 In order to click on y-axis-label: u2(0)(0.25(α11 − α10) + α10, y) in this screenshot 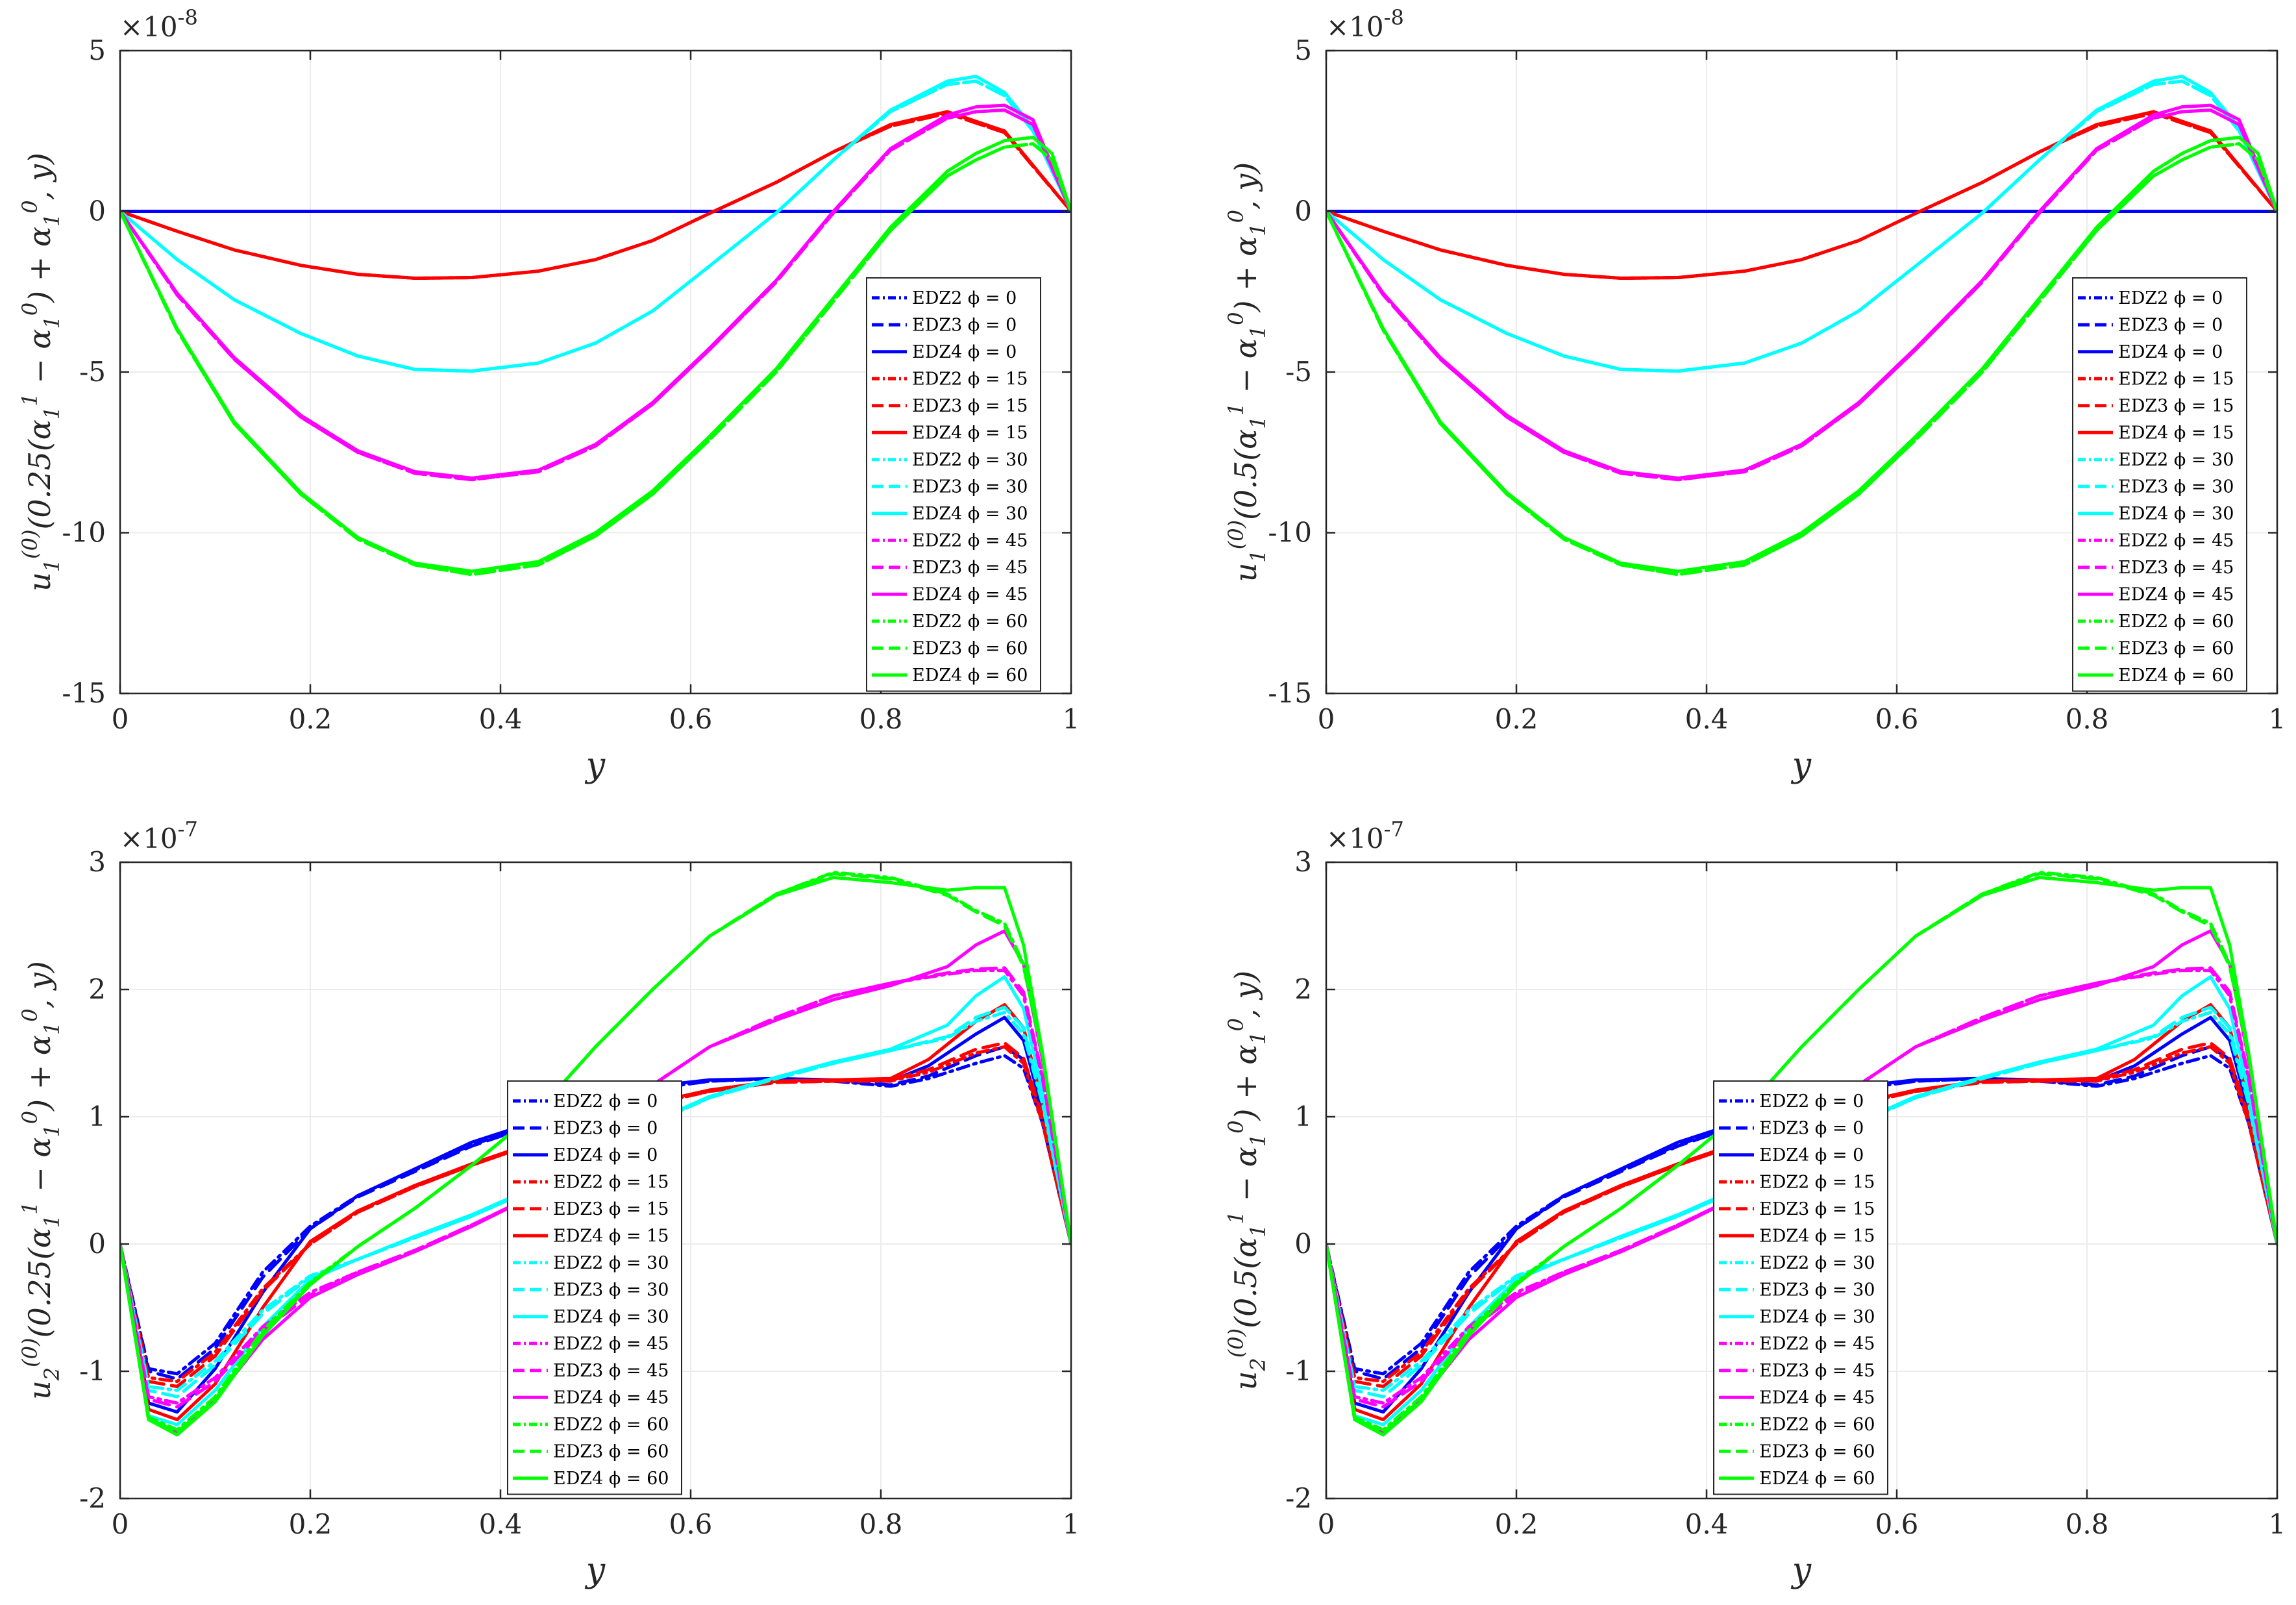, I will do `click(41, 1180)`.